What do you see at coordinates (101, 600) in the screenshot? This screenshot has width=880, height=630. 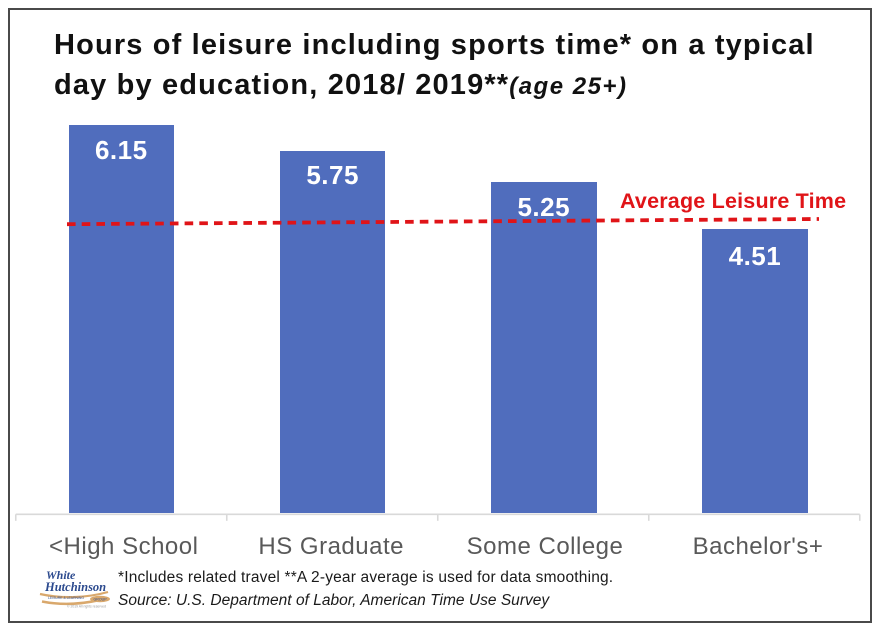 I see `svg-text: GROUP` at bounding box center [101, 600].